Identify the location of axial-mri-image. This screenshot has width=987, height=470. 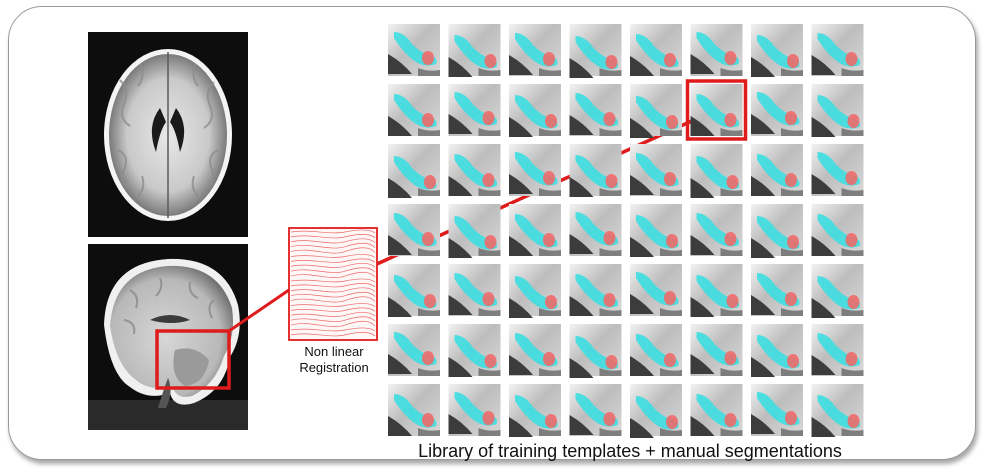
(168, 134).